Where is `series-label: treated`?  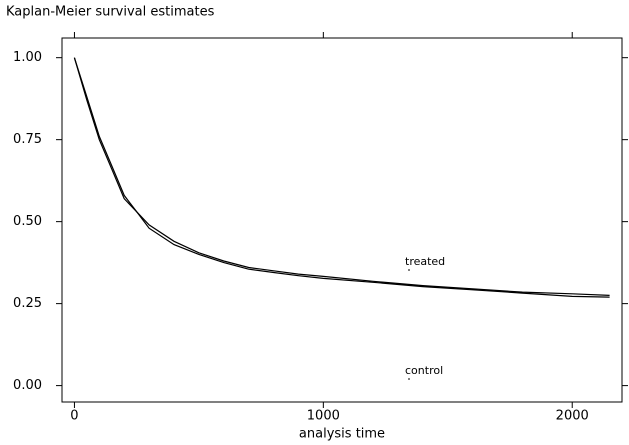 series-label: treated is located at coordinates (425, 261).